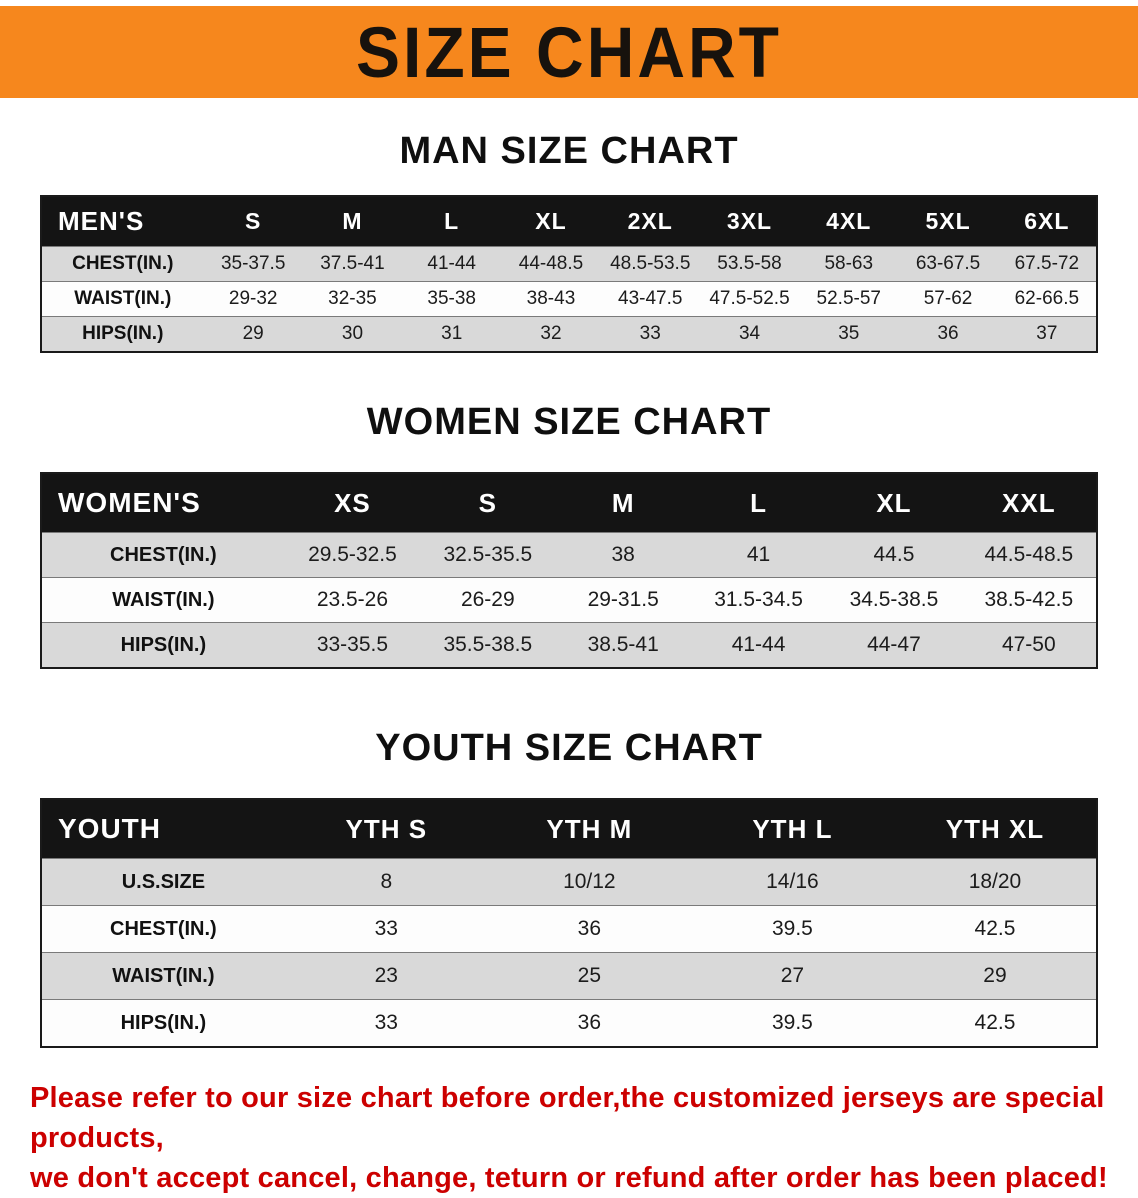  I want to click on size-value: 8, so click(386, 882).